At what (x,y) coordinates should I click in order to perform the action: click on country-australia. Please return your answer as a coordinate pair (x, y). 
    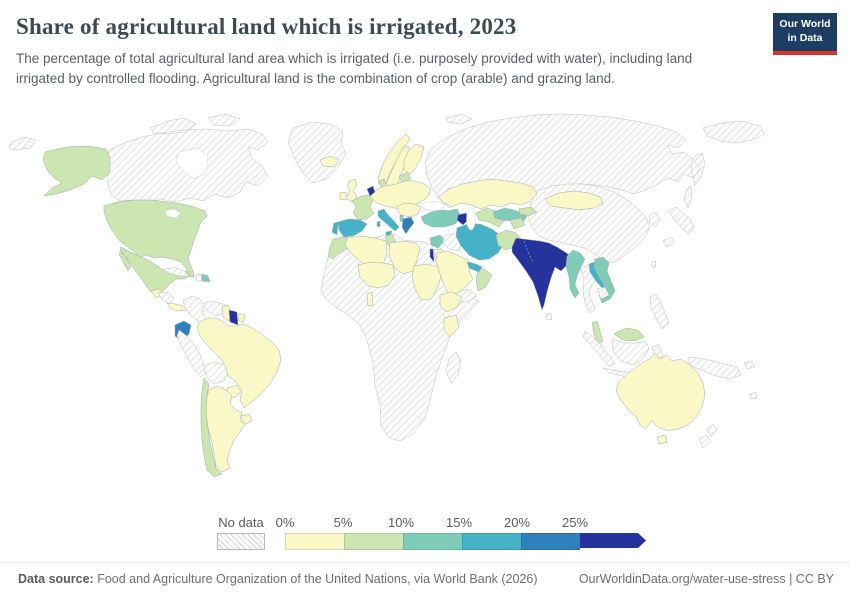
    Looking at the image, I should click on (660, 398).